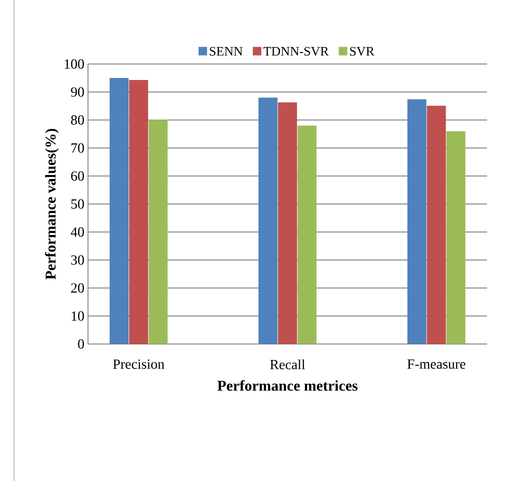 Image resolution: width=524 pixels, height=481 pixels. Describe the element at coordinates (77, 92) in the screenshot. I see `y-tick-label: 90` at that location.